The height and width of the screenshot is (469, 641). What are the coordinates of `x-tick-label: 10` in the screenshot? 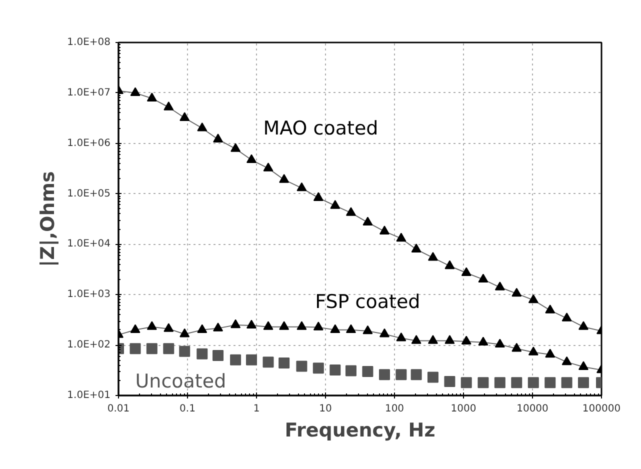 It's located at (325, 409).